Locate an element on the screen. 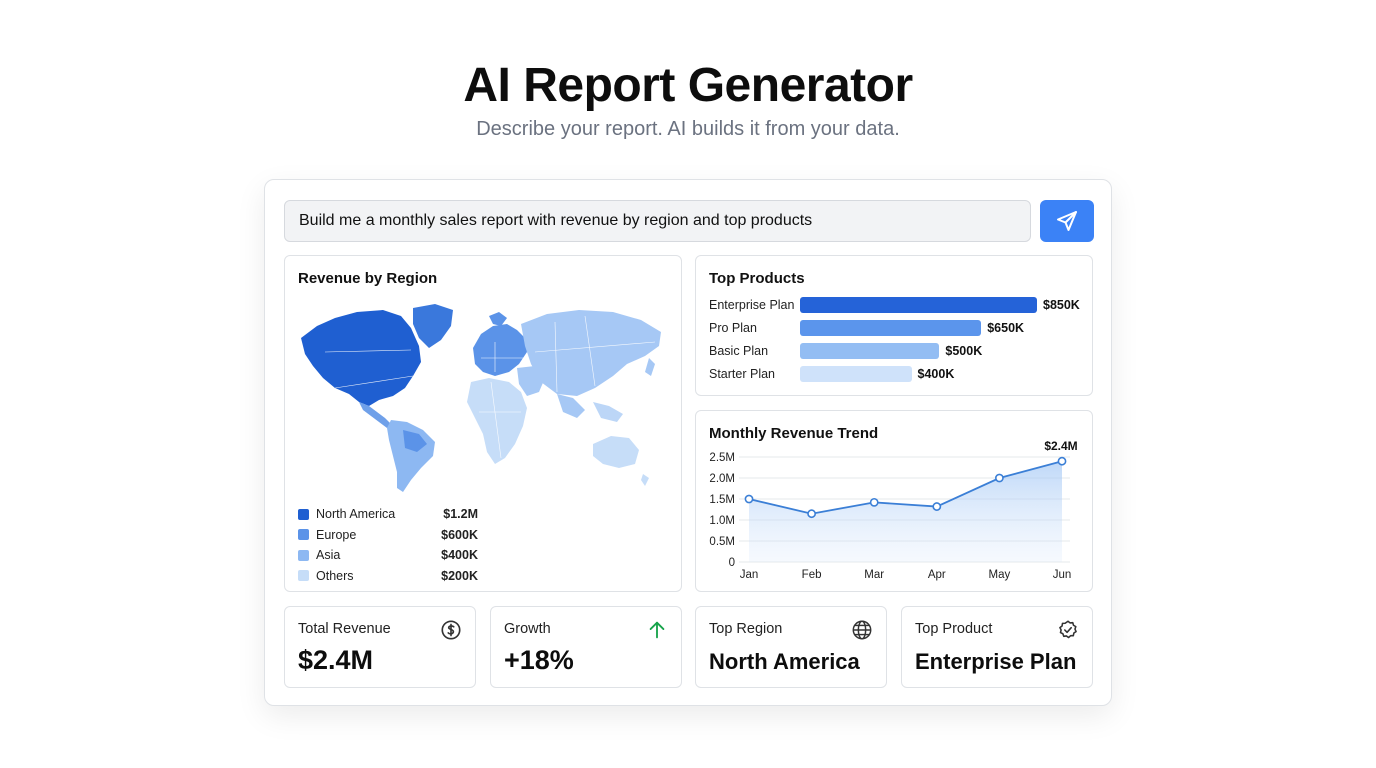 The height and width of the screenshot is (768, 1376). legend-value: $200K is located at coordinates (459, 575).